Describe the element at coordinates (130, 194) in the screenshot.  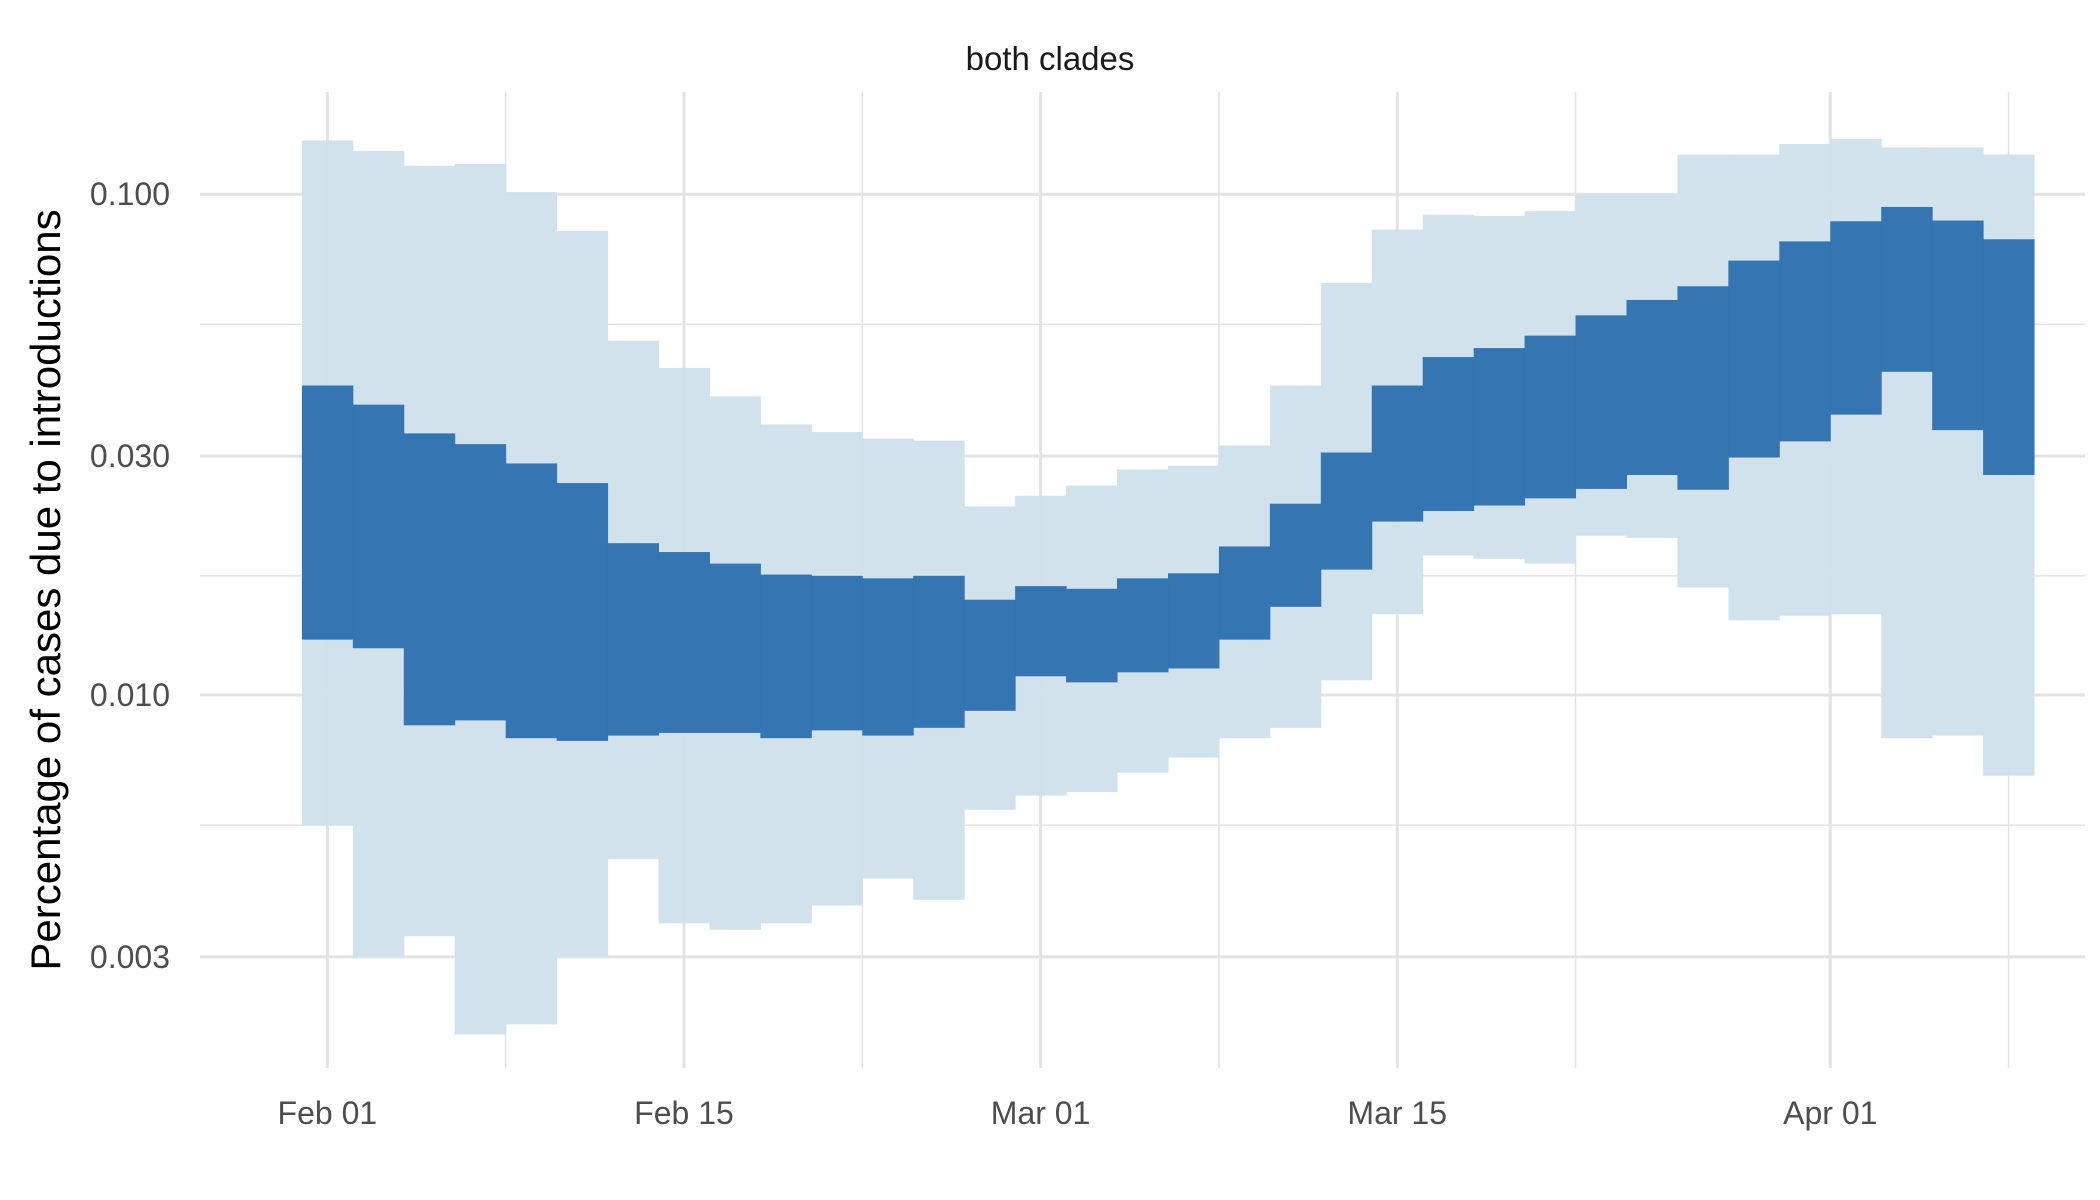
I see `y-tick-label: 0.100` at that location.